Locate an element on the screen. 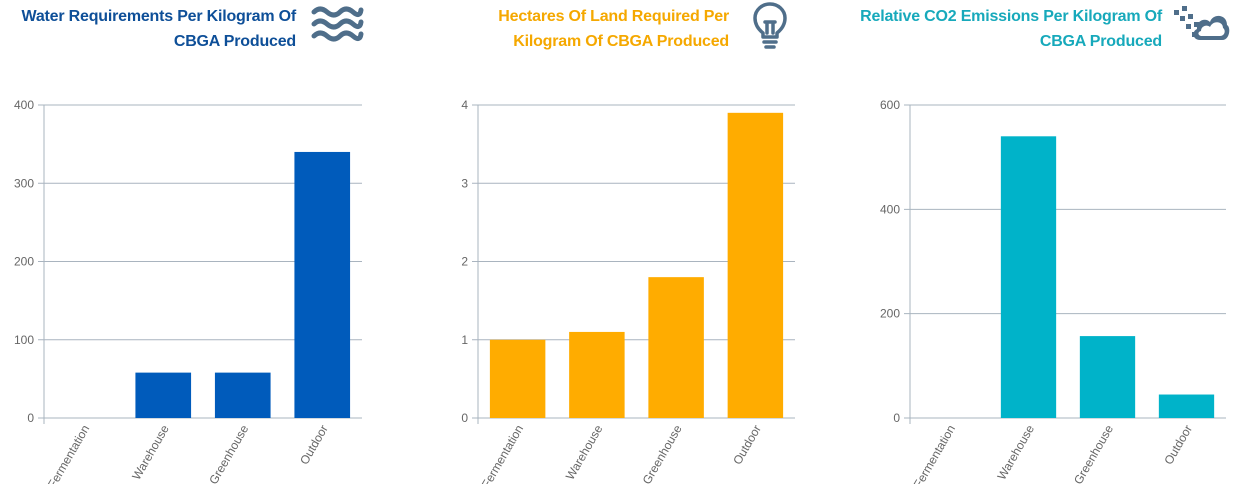  y-tick-label: 600 is located at coordinates (890, 105).